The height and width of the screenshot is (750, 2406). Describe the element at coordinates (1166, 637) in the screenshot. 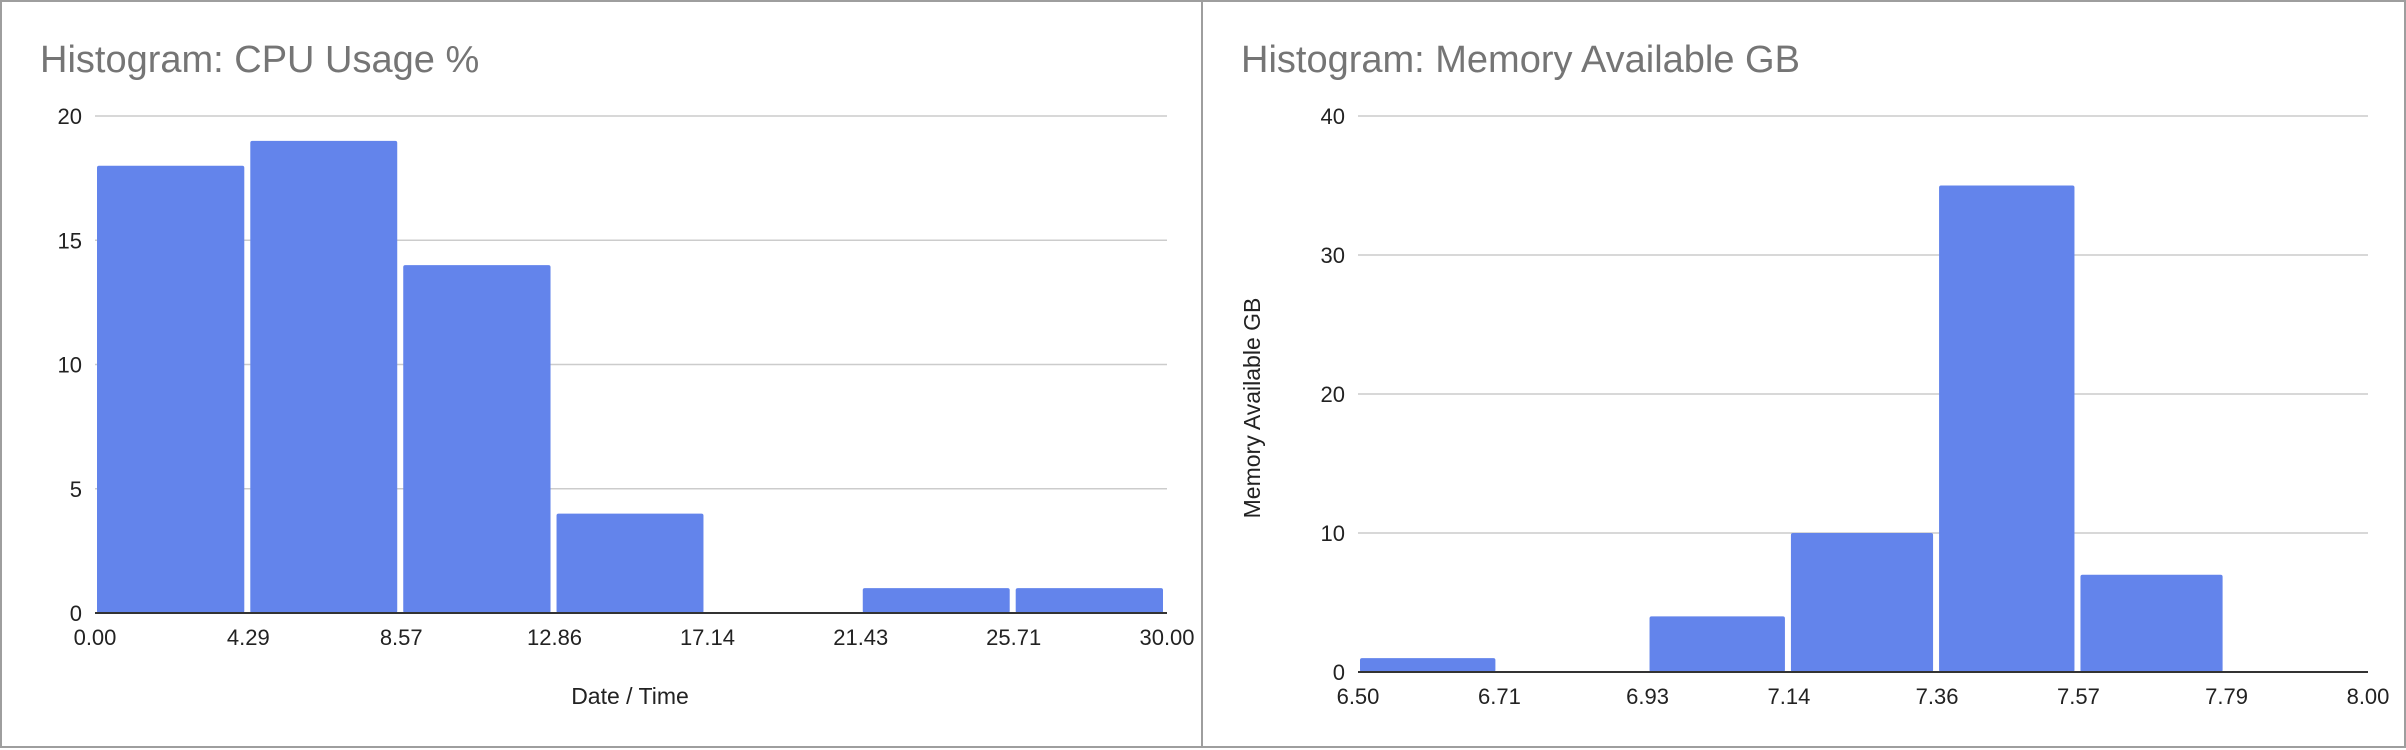

I see `x-tick-label: 30.00` at that location.